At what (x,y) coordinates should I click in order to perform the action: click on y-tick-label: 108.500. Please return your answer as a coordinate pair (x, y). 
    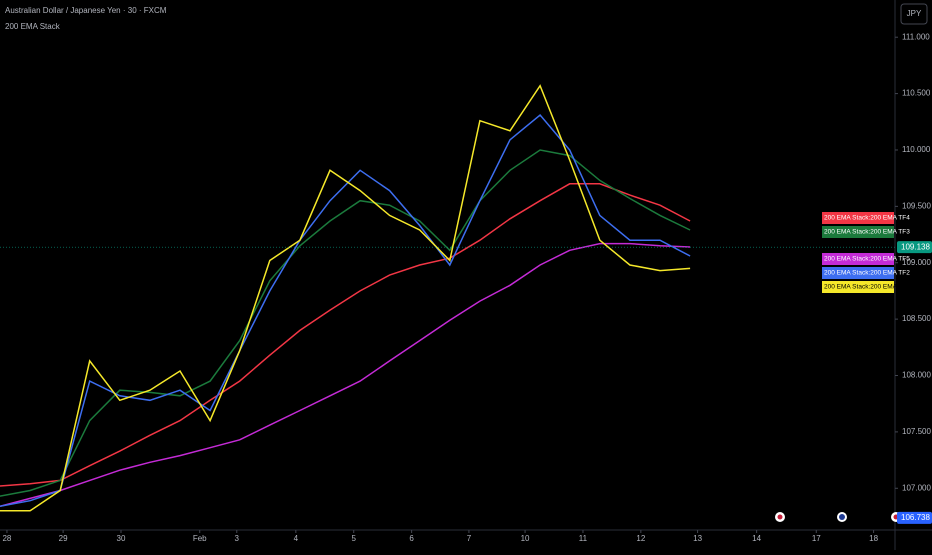
    Looking at the image, I should click on (916, 318).